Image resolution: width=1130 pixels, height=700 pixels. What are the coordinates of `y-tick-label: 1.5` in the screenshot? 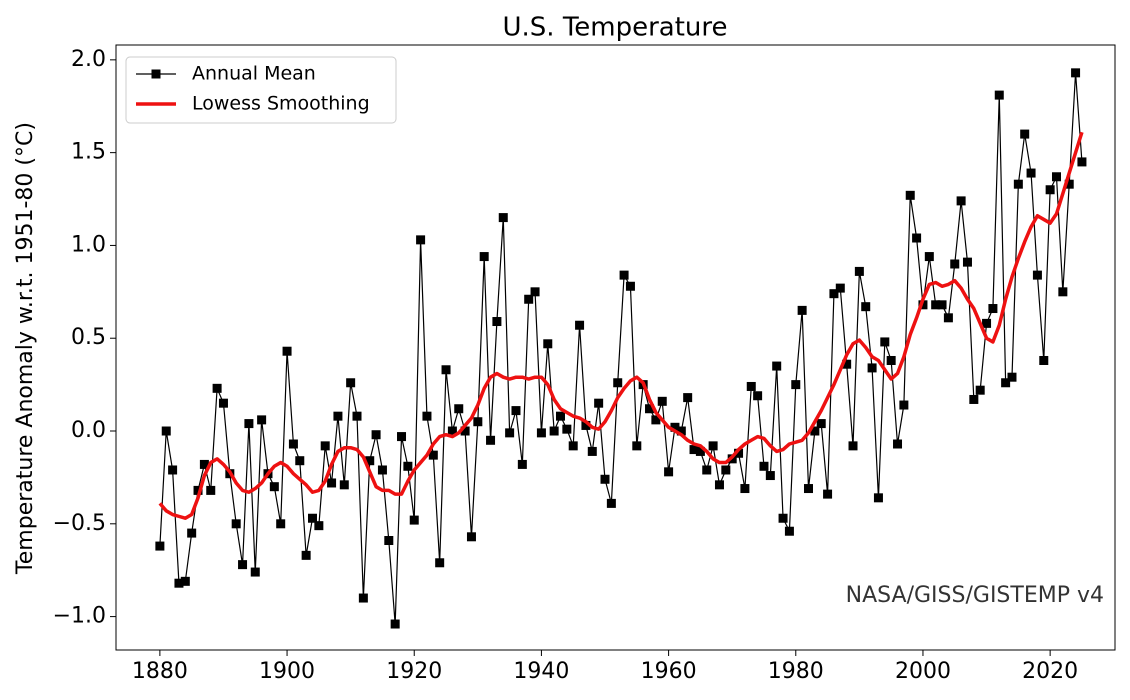 It's located at (88, 152).